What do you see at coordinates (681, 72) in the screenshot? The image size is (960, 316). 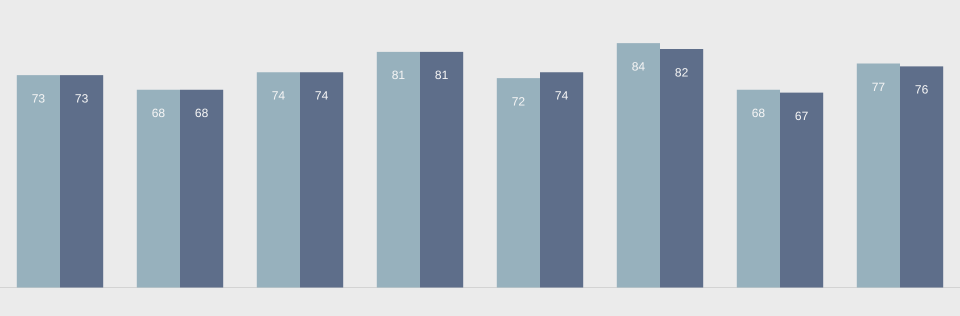 I see `data-label: 82` at bounding box center [681, 72].